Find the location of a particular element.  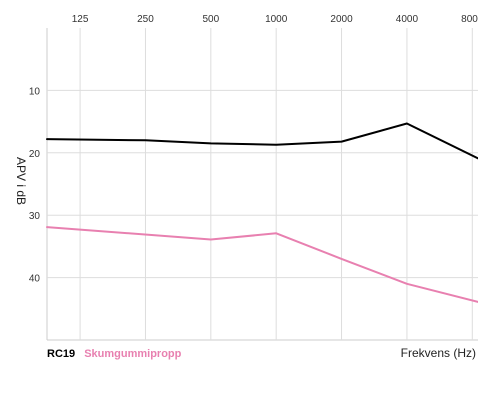

y-tick-label: 10 is located at coordinates (35, 91).